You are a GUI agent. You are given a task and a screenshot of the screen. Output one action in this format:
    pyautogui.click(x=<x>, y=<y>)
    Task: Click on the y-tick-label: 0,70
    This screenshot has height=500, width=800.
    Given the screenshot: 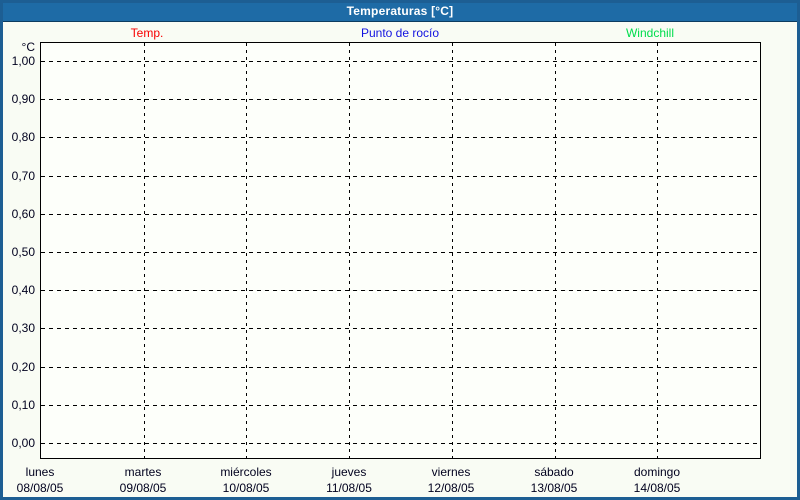 What is the action you would take?
    pyautogui.click(x=23, y=176)
    